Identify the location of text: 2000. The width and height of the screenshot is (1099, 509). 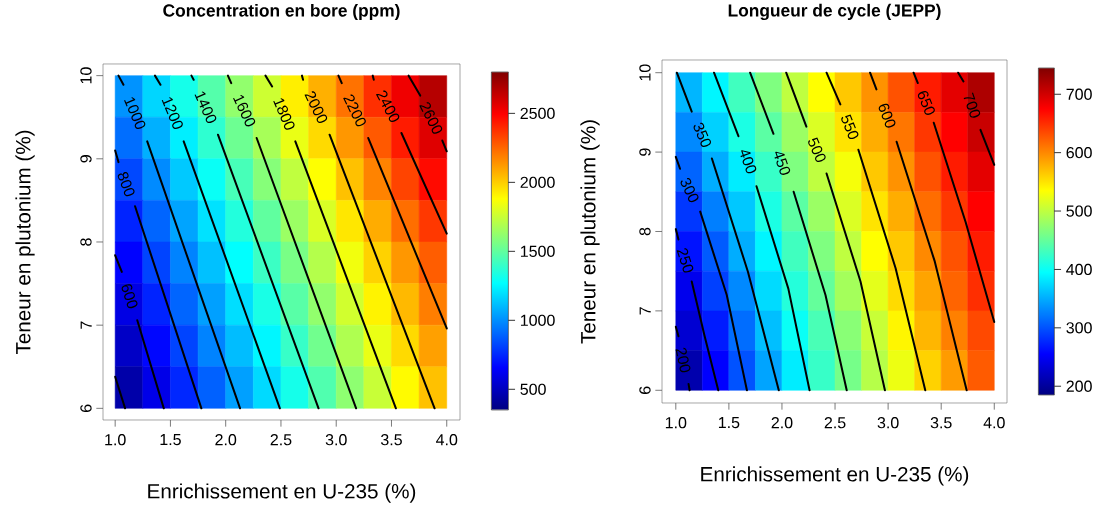
(316, 107).